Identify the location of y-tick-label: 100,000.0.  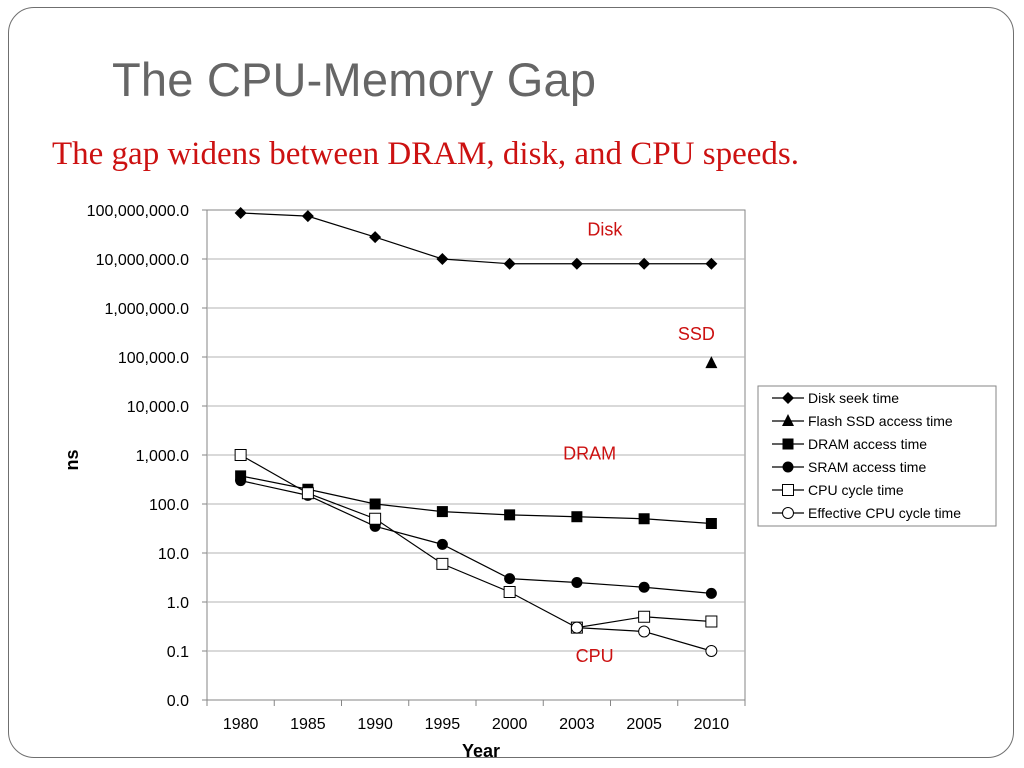
(153, 358).